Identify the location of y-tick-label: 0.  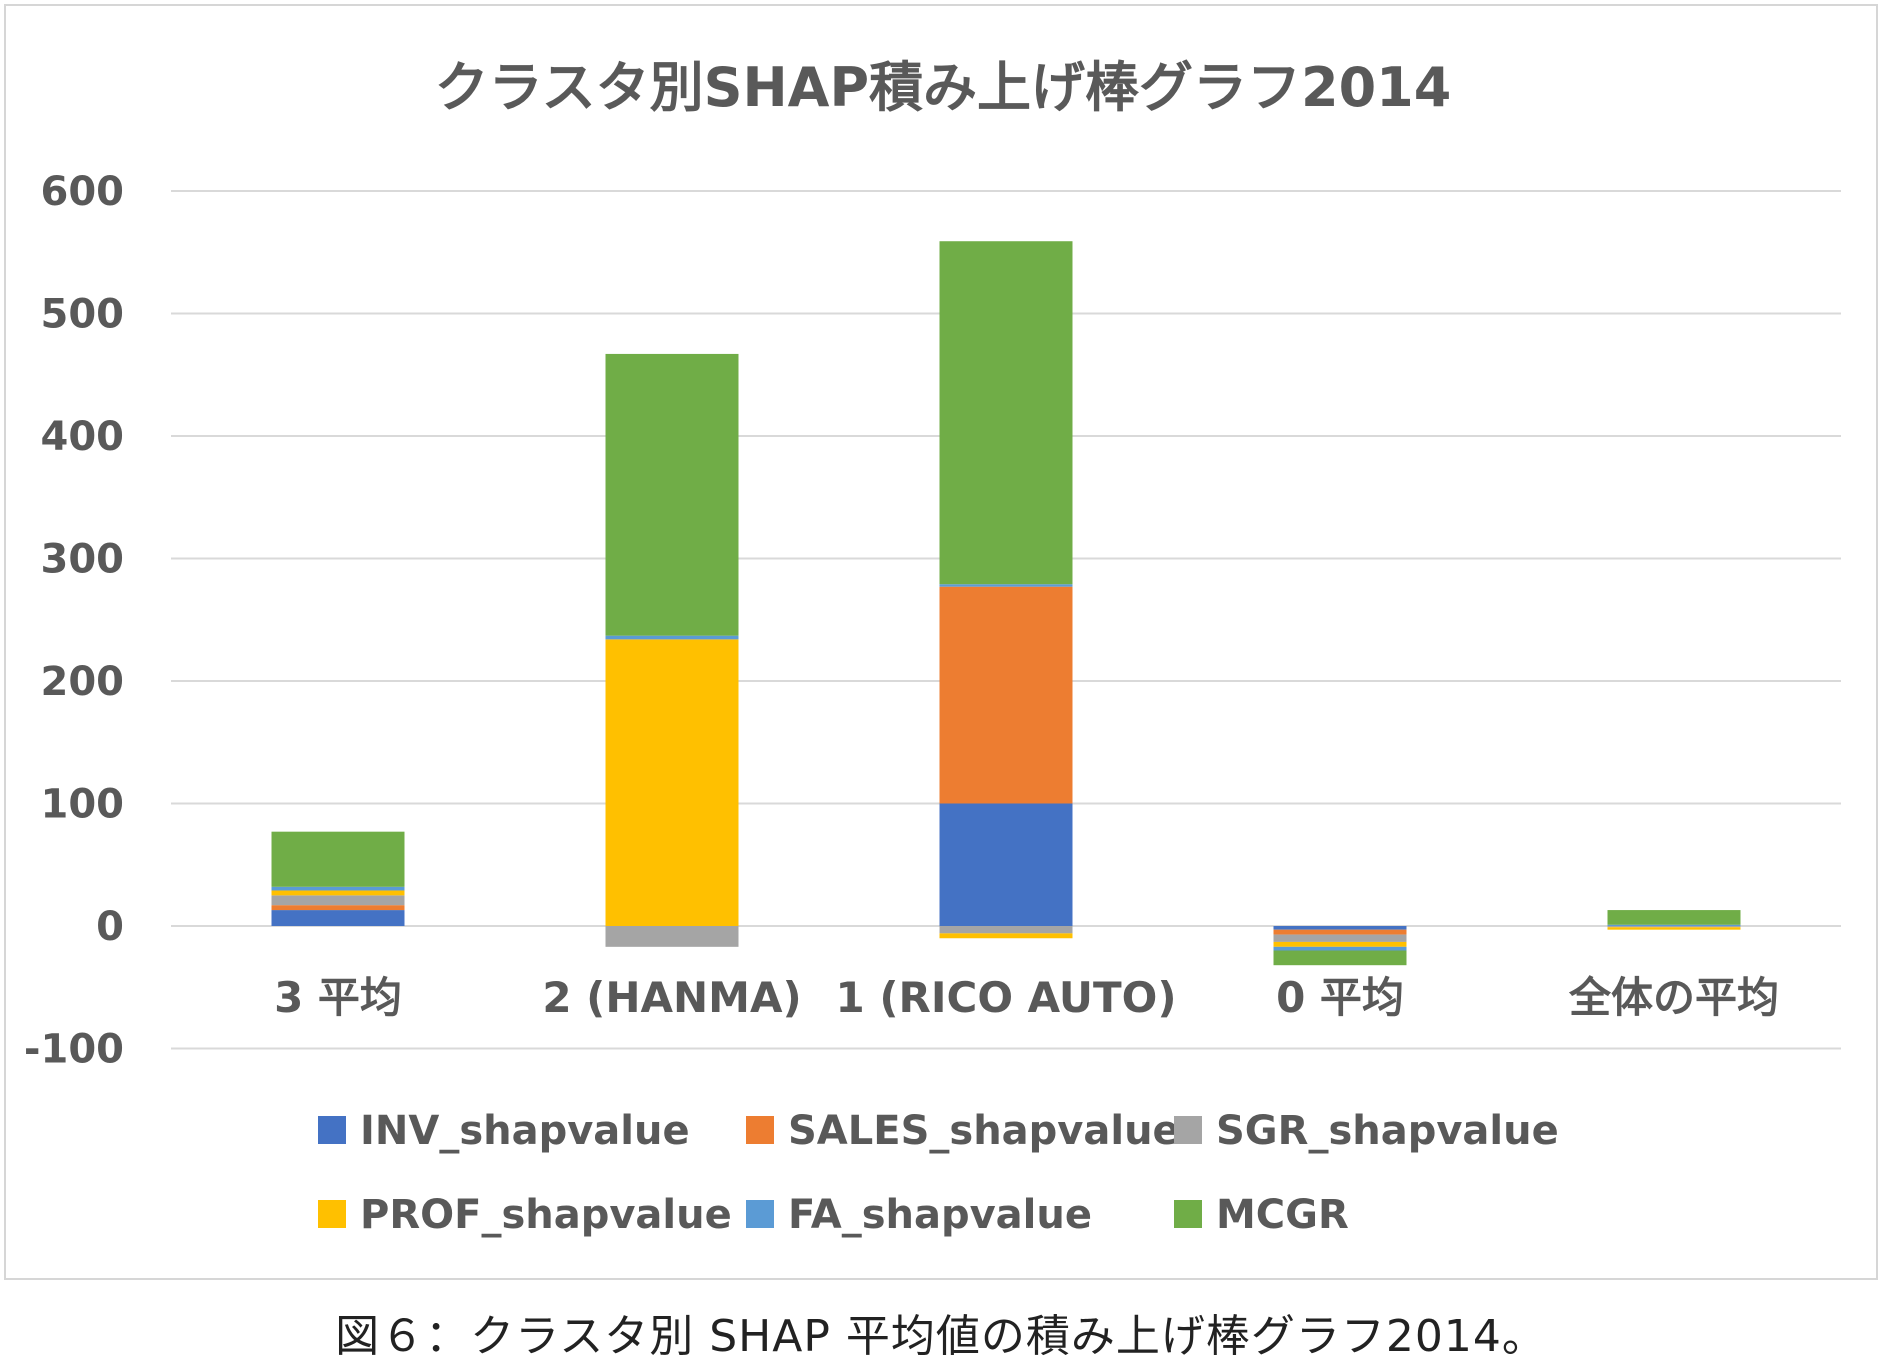
(110, 927).